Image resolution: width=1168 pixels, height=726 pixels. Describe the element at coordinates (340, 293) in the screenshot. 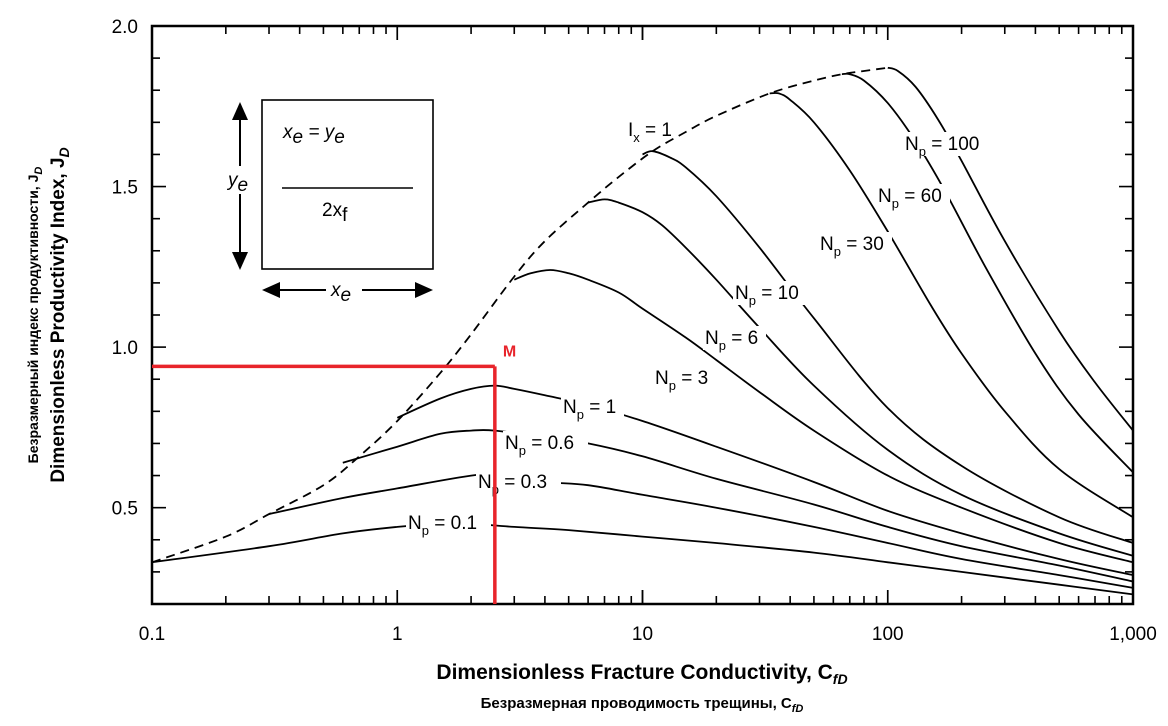

I see `inset-bottom-label: xe` at that location.